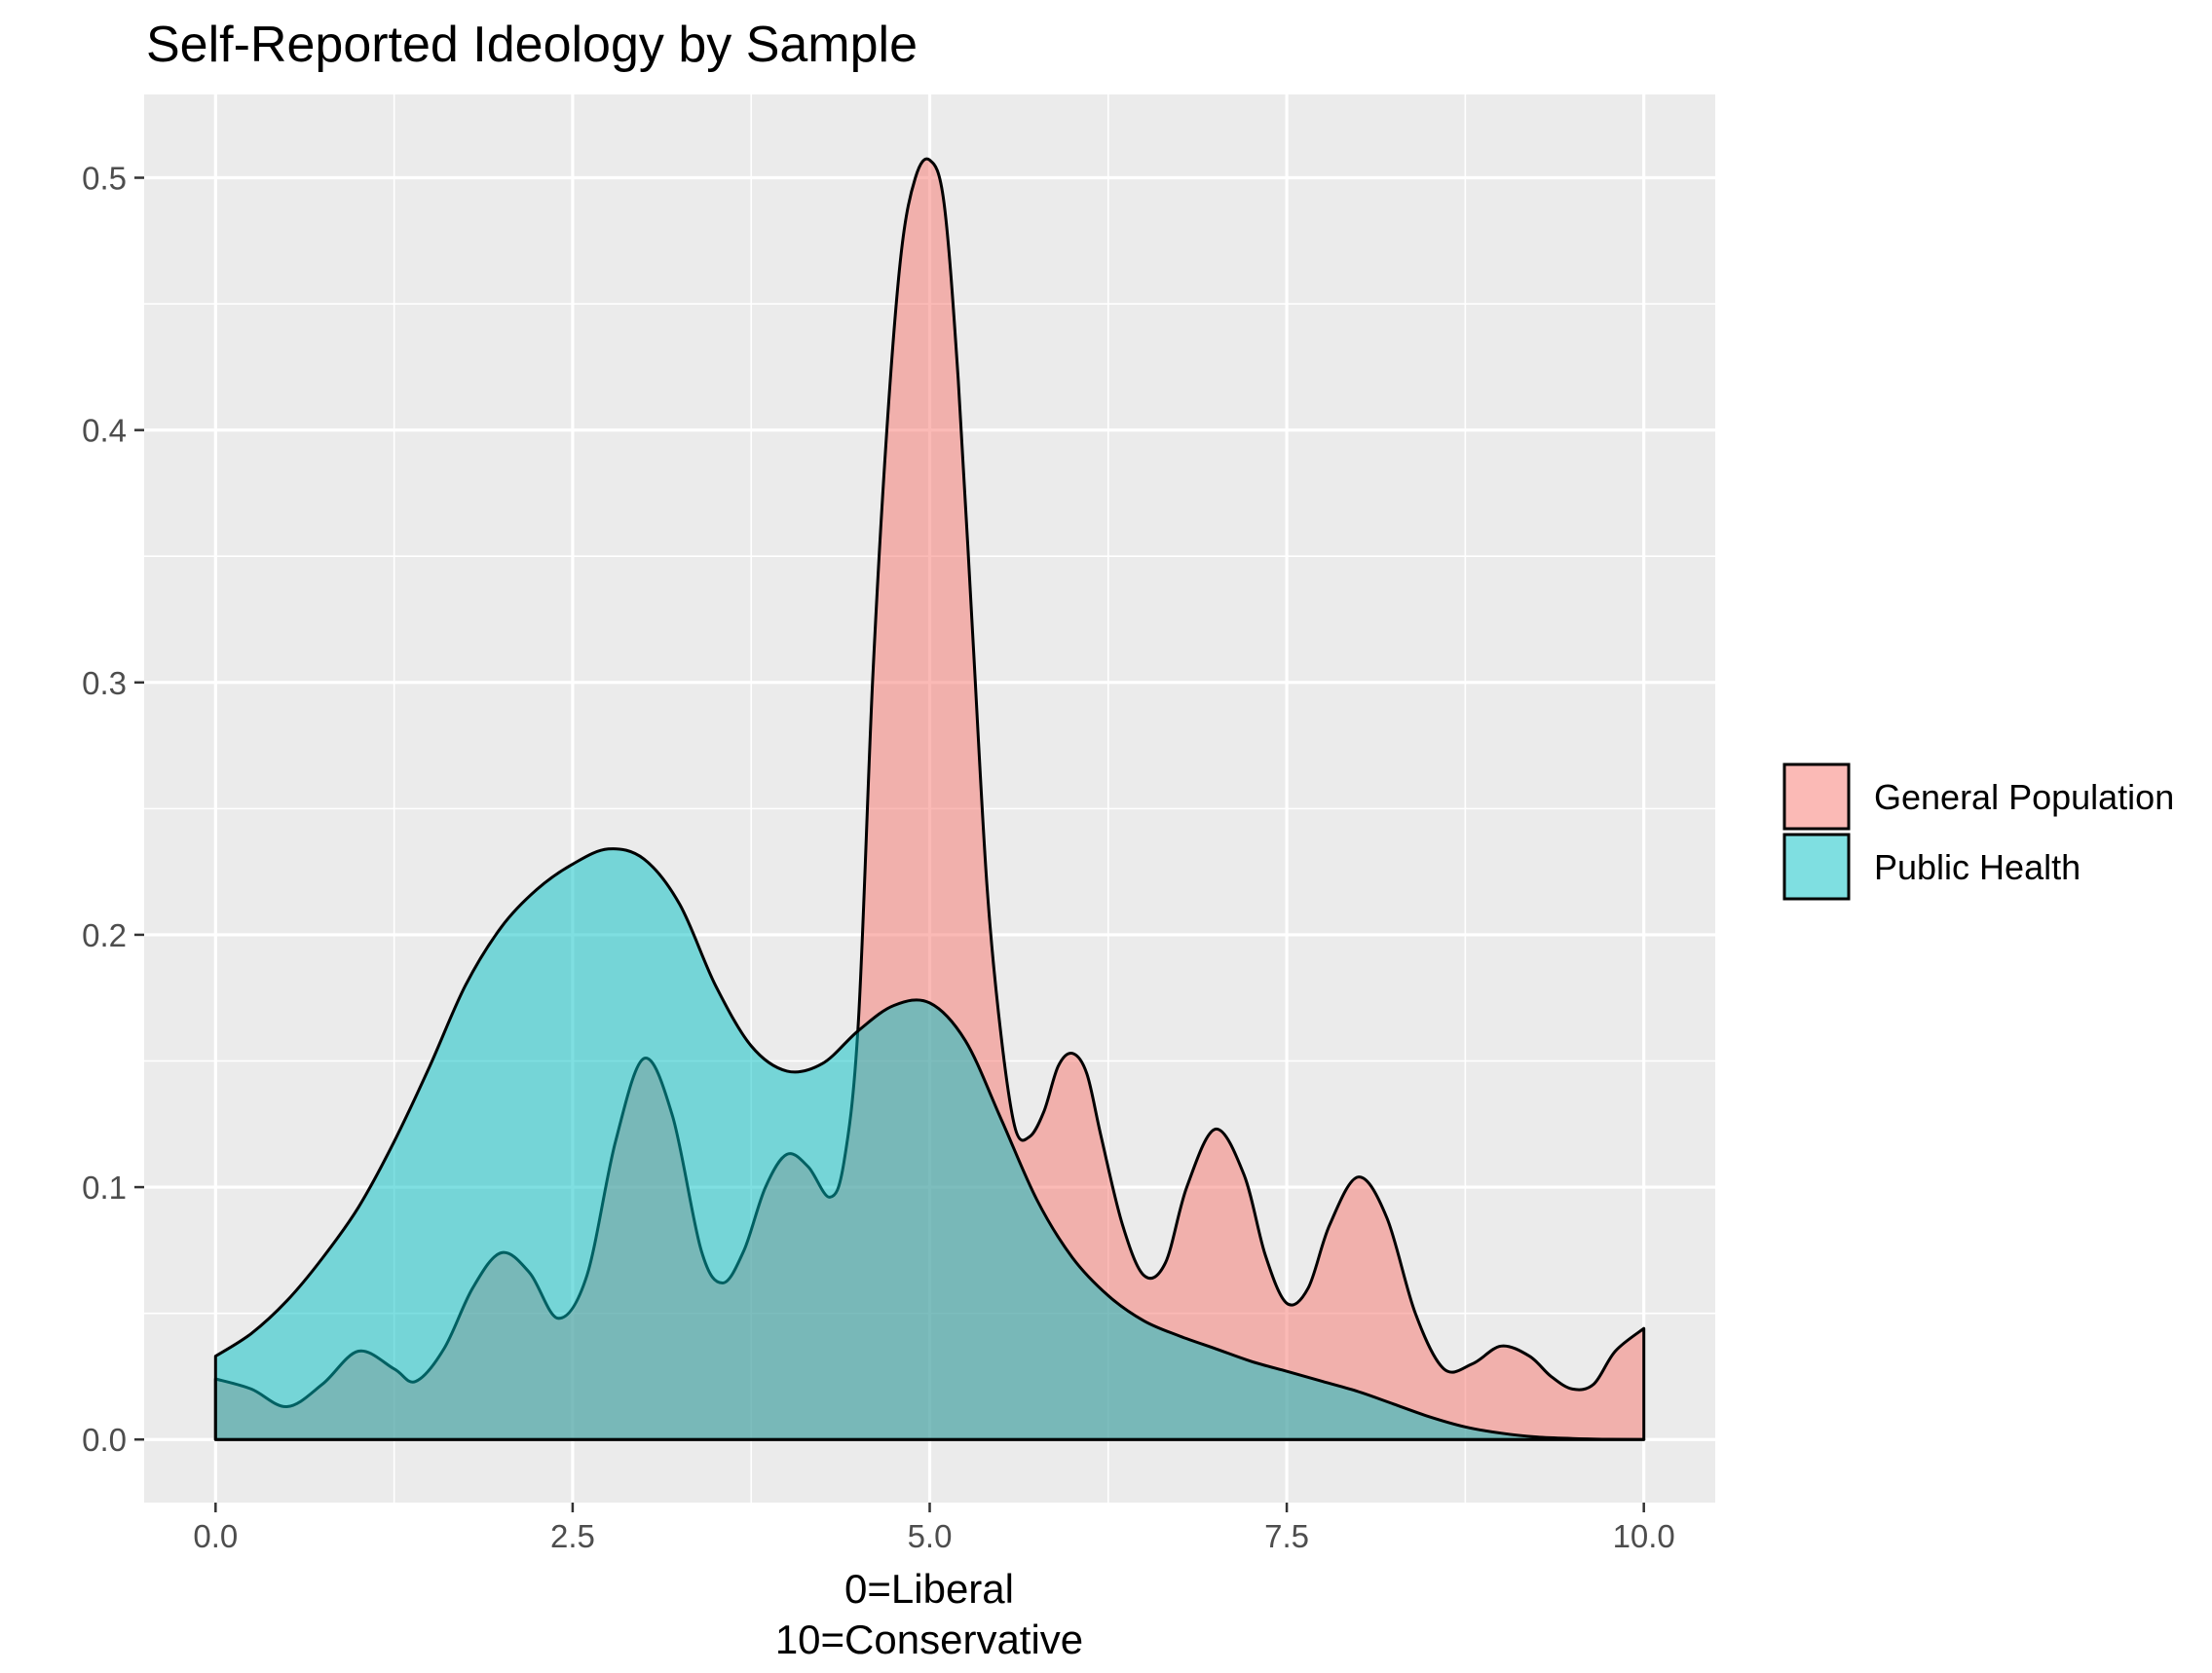  I want to click on x-tick-label: 7.5, so click(1287, 1536).